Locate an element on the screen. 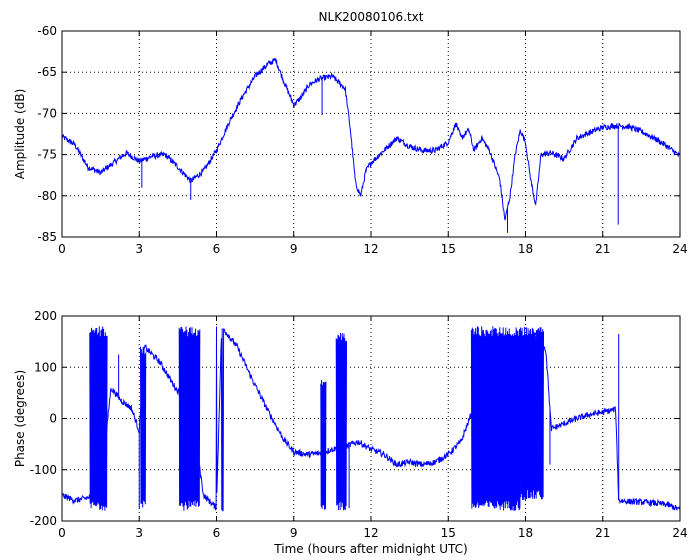  amplitude-y-axis-label: Amplitude (dB) is located at coordinates (20, 134).